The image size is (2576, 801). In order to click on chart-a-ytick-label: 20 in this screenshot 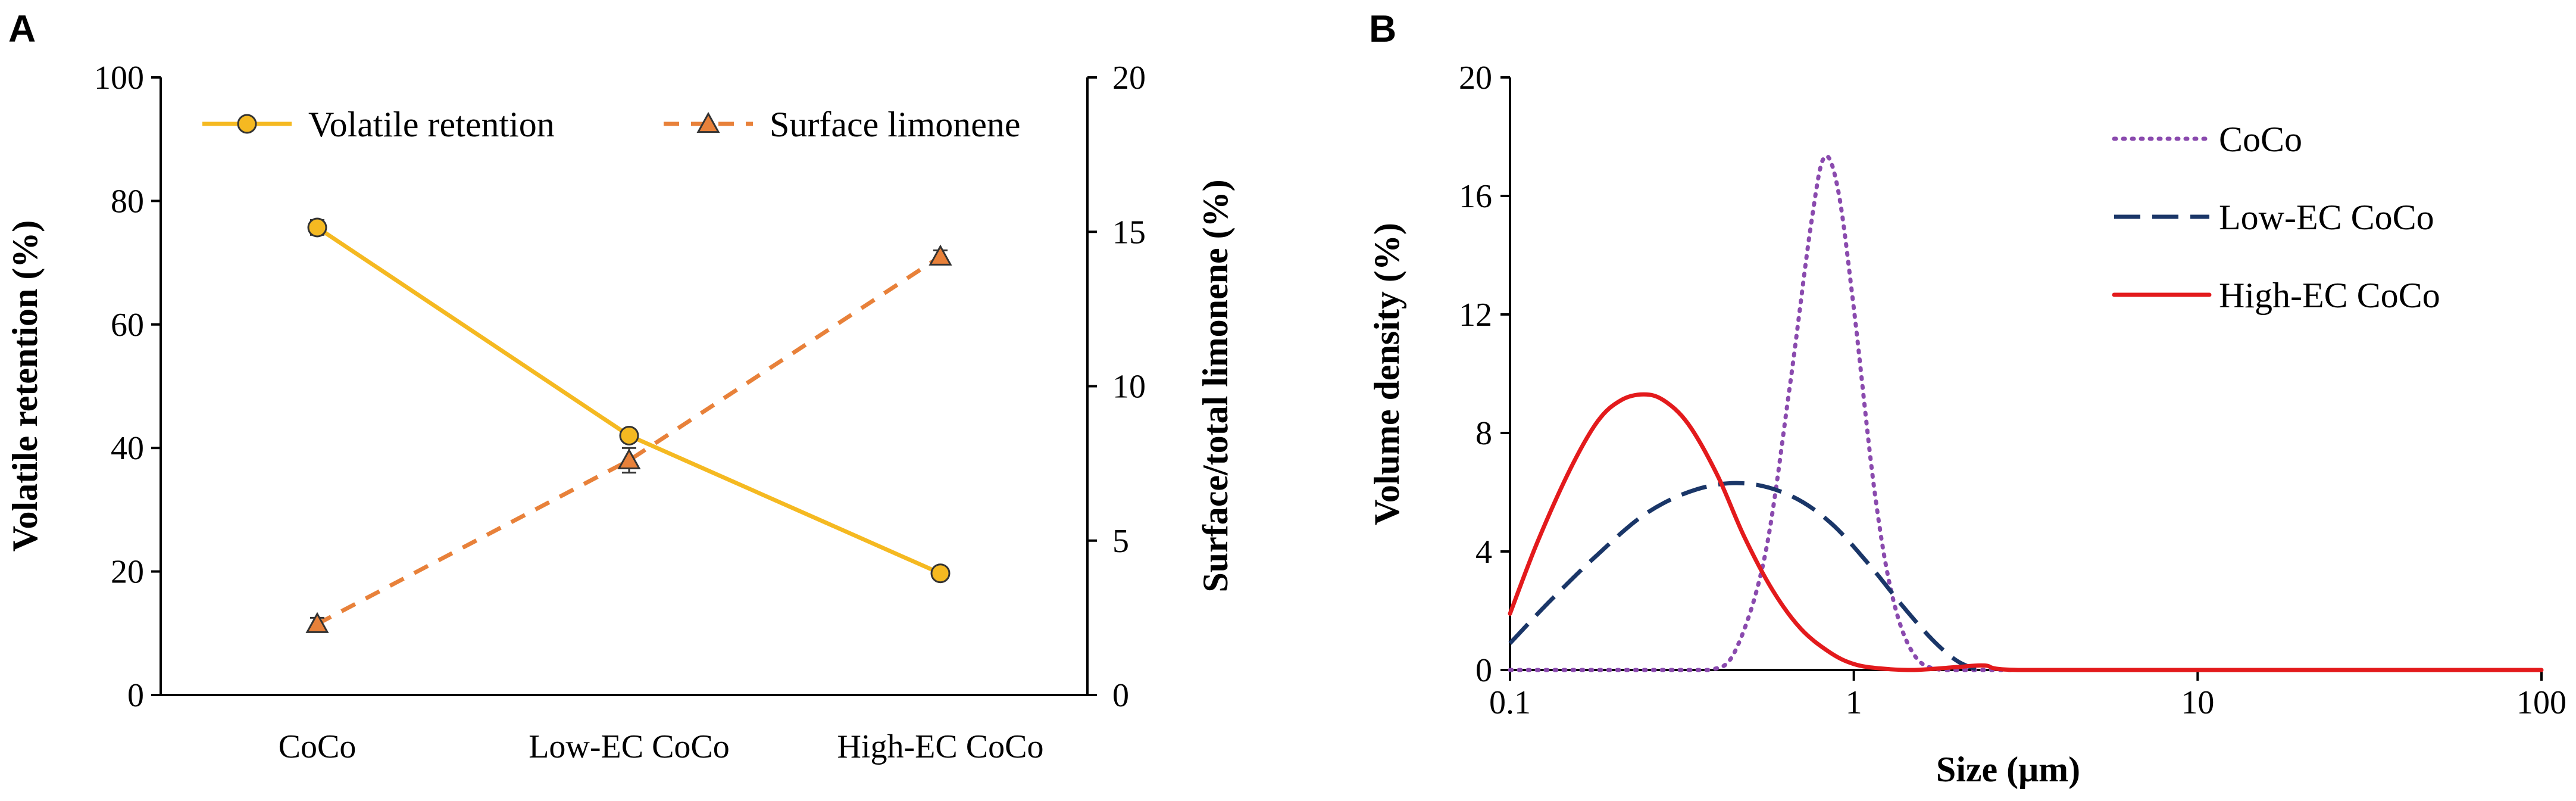, I will do `click(127, 573)`.